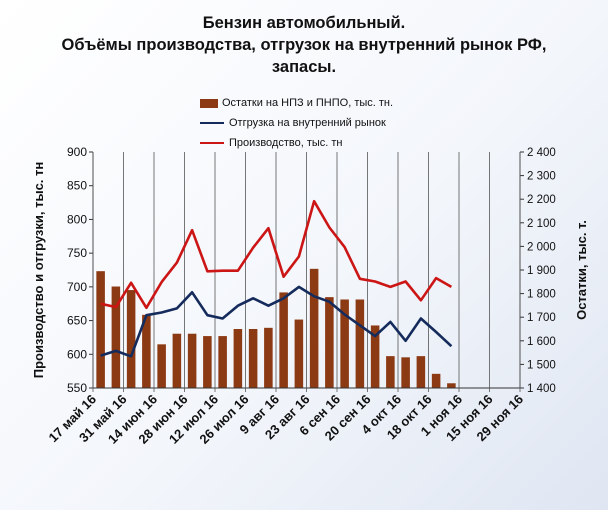 Image resolution: width=608 pixels, height=510 pixels. What do you see at coordinates (541, 365) in the screenshot?
I see `y-tick-label-right: 1 500` at bounding box center [541, 365].